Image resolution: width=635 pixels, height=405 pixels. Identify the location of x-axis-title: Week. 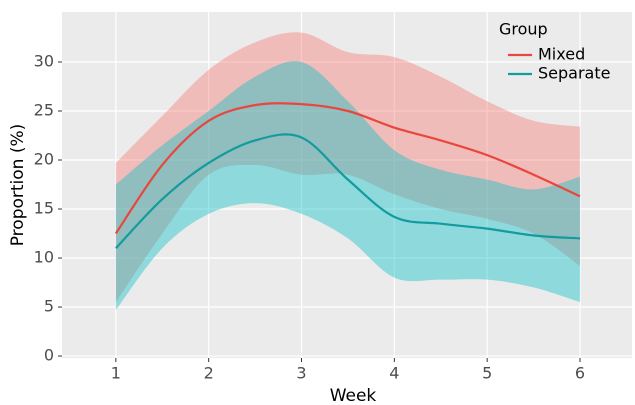
(353, 395).